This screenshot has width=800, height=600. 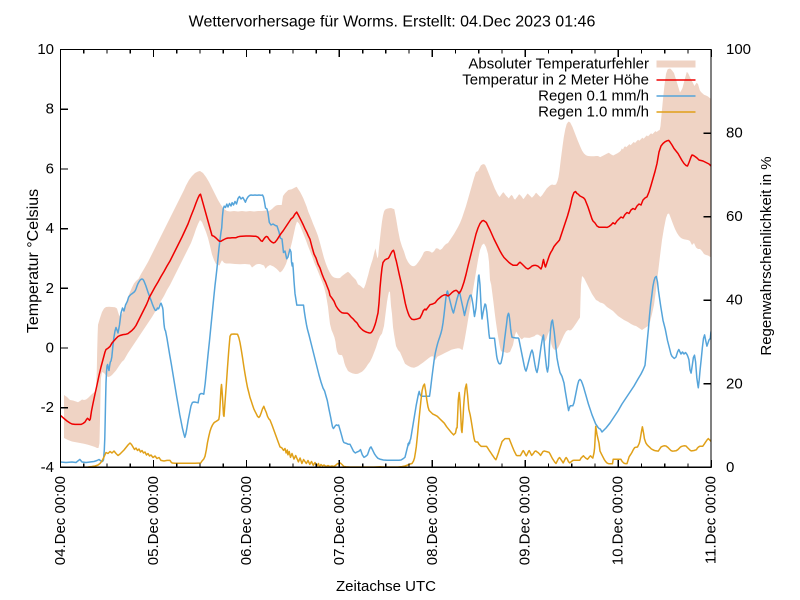 What do you see at coordinates (734, 216) in the screenshot?
I see `svg-text: 60` at bounding box center [734, 216].